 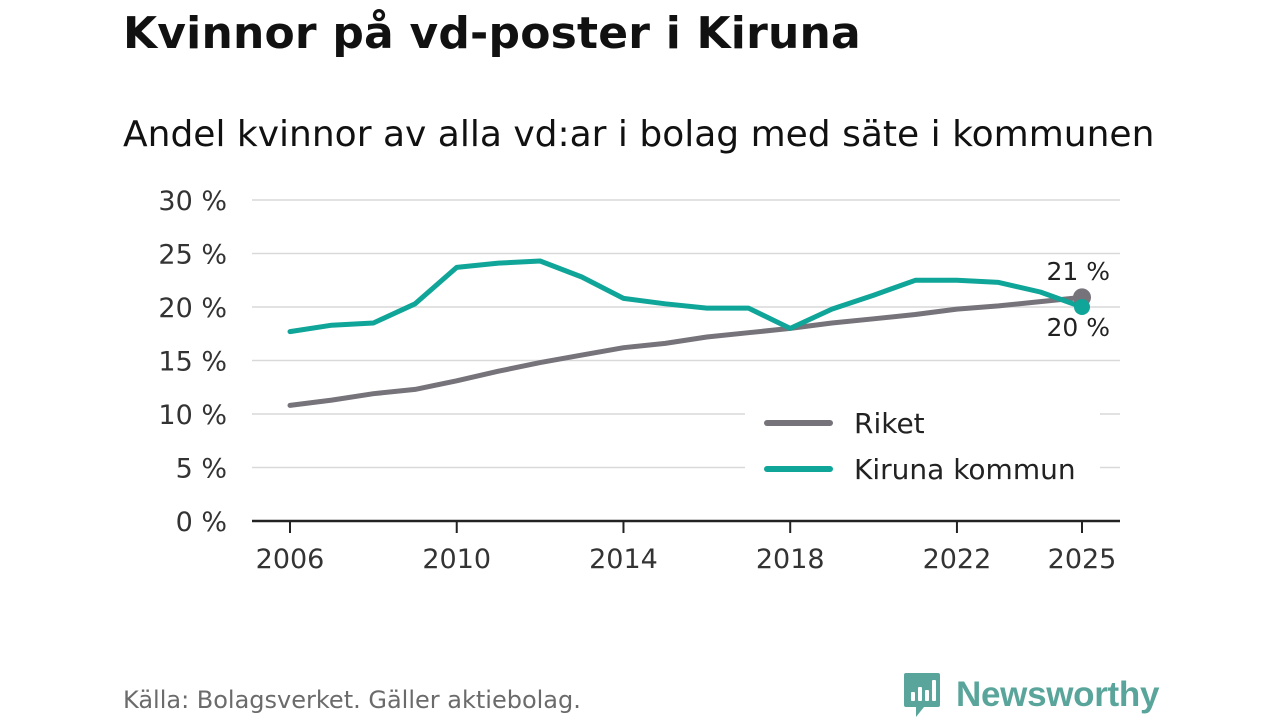 I want to click on series-lines, so click(x=689, y=333).